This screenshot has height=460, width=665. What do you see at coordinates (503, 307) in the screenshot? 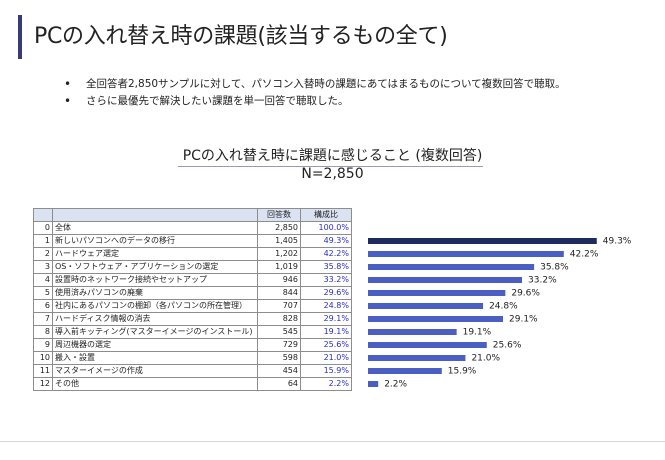
I see `bar-value-label: 24.8%` at bounding box center [503, 307].